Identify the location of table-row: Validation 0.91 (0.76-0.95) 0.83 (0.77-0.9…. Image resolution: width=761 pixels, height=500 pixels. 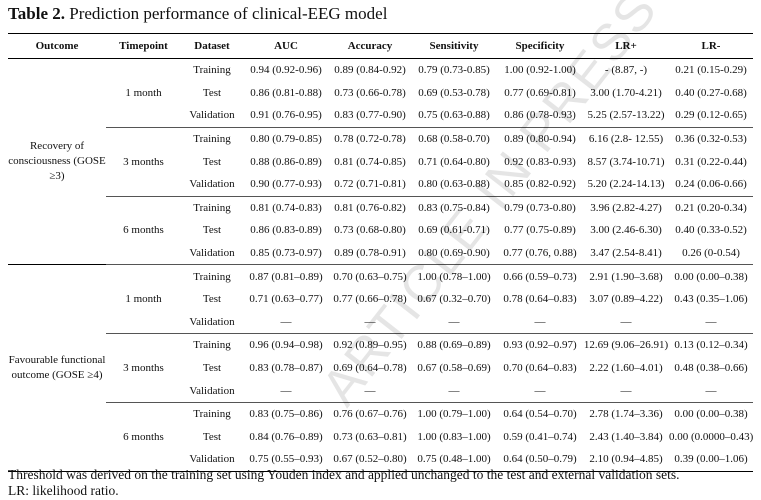
(380, 115).